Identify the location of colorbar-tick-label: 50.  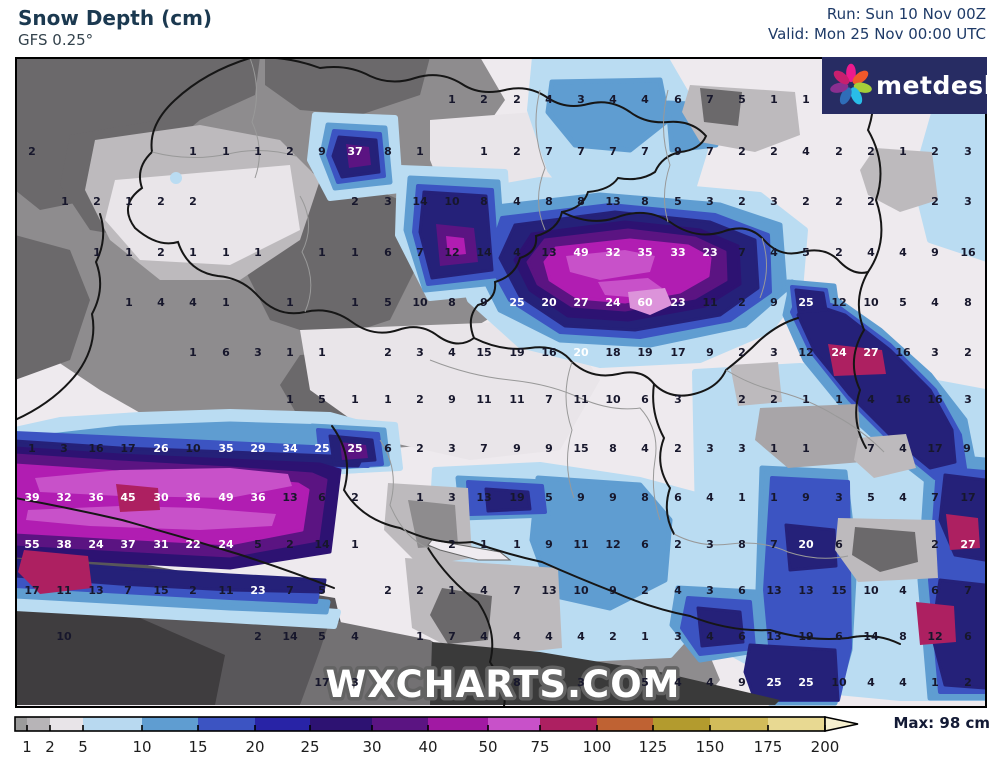
(487, 747).